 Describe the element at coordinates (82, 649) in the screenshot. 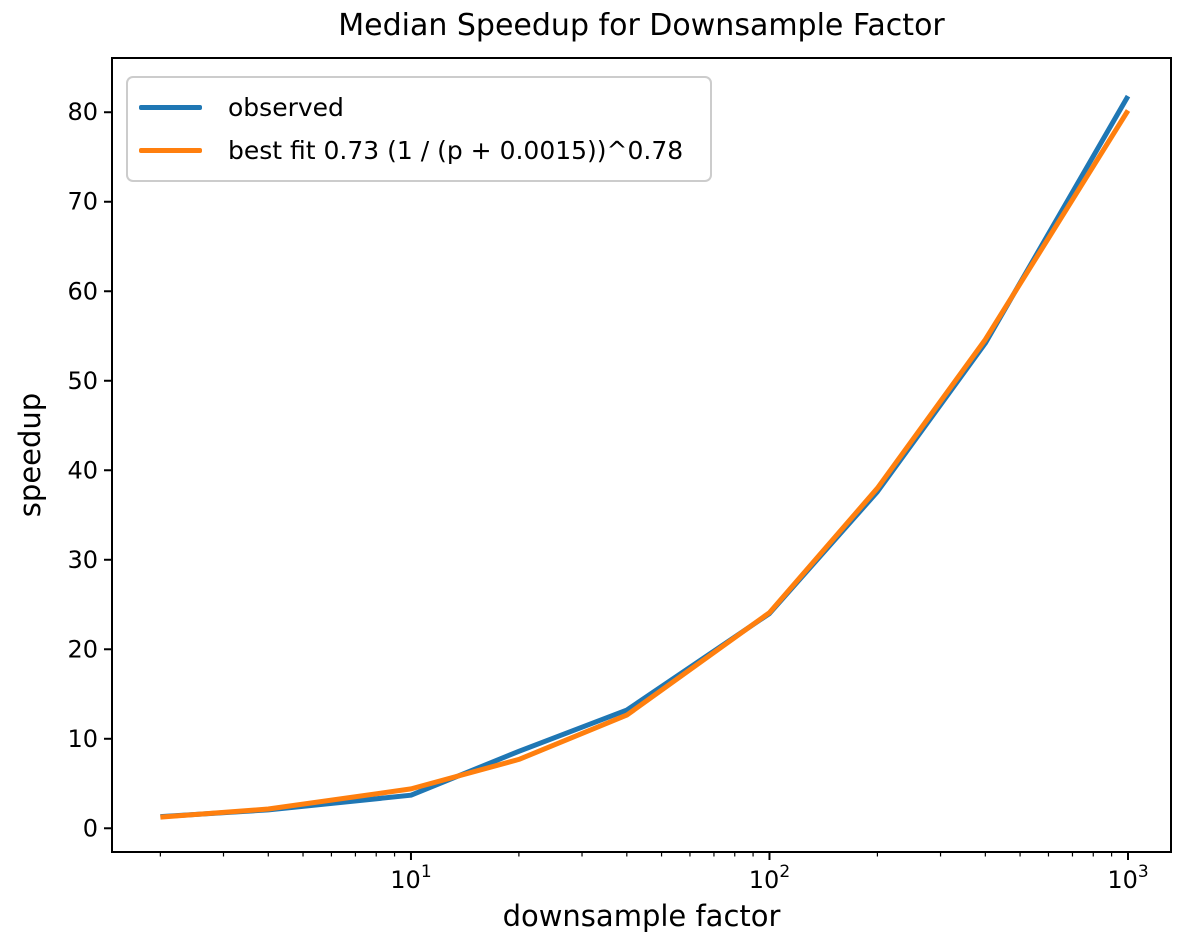

I see `y-tick-label: 20` at that location.